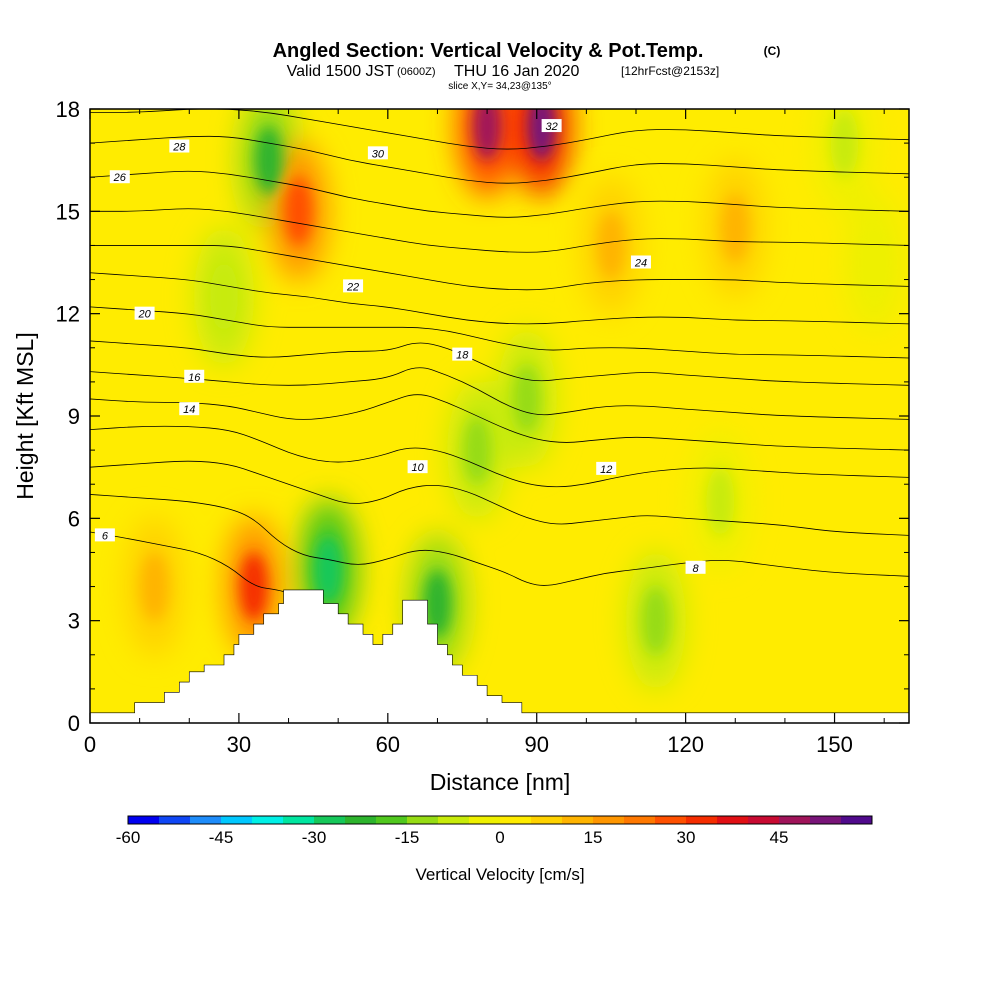 Image resolution: width=1000 pixels, height=1000 pixels. Describe the element at coordinates (239, 744) in the screenshot. I see `x-tick-label: 30` at that location.